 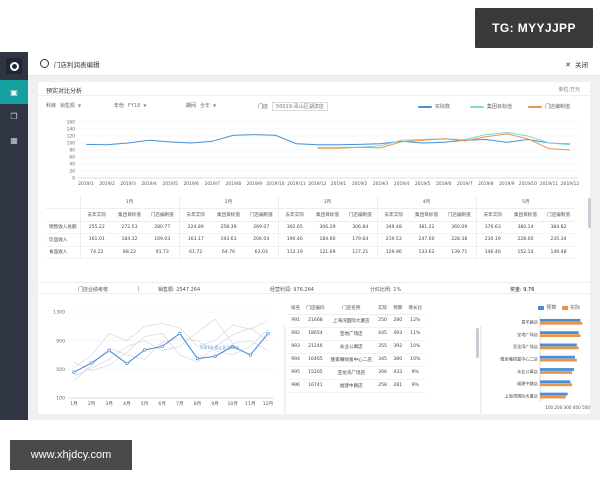 What do you see at coordinates (162, 240) in the screenshot?
I see `table-cell: 169.03` at bounding box center [162, 240].